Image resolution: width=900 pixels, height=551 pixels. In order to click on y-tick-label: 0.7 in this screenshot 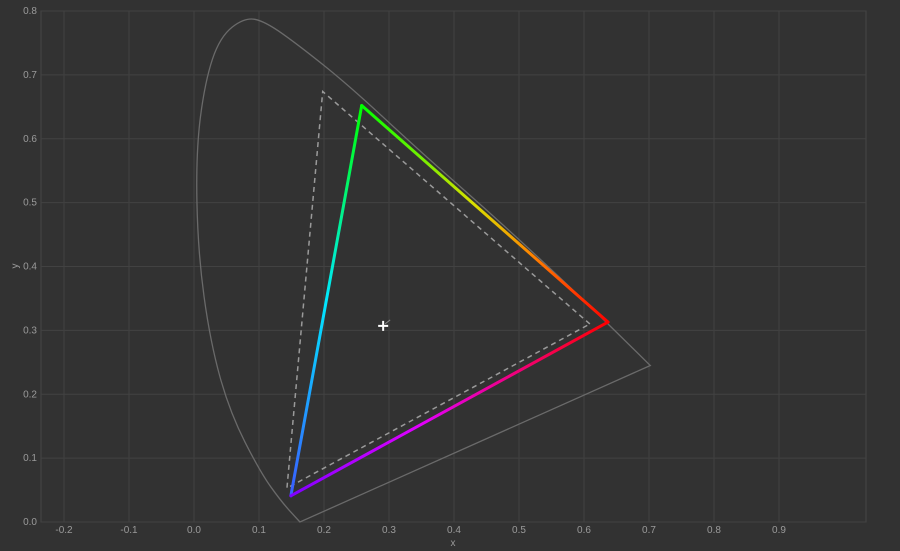, I will do `click(30, 75)`.